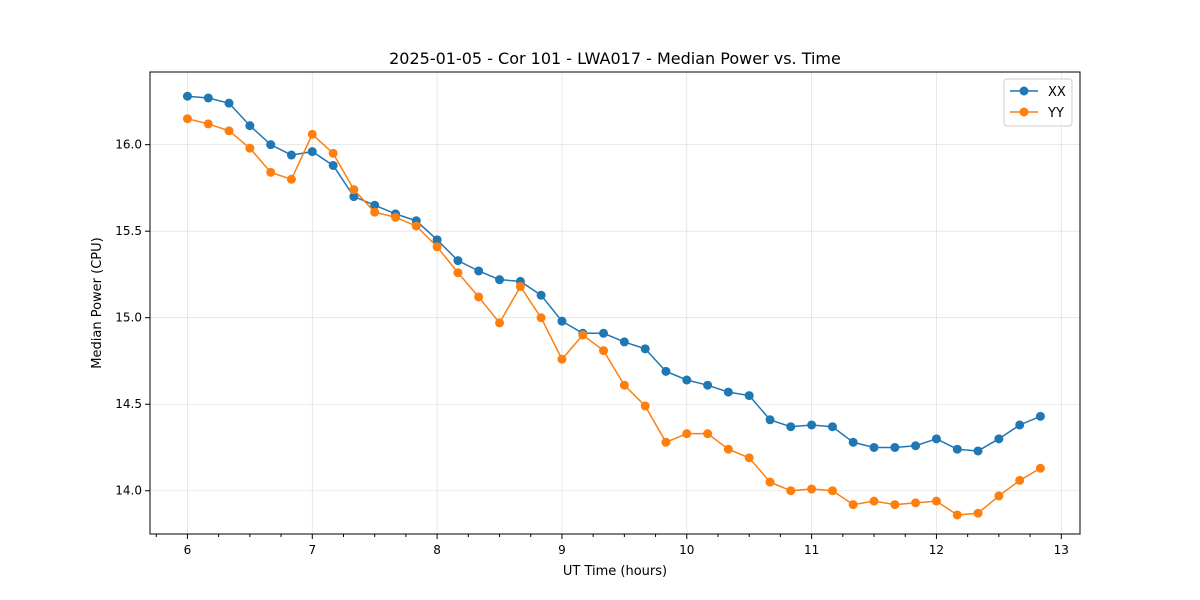  I want to click on x-tick-label: 11, so click(811, 550).